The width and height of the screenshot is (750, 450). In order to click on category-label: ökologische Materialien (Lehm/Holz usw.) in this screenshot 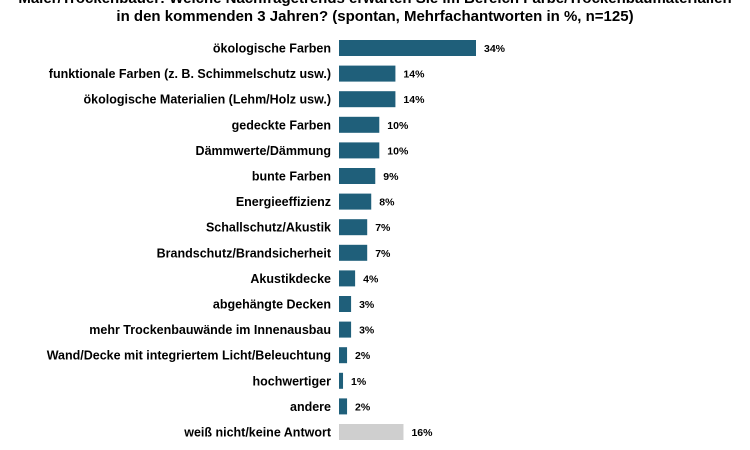, I will do `click(208, 100)`.